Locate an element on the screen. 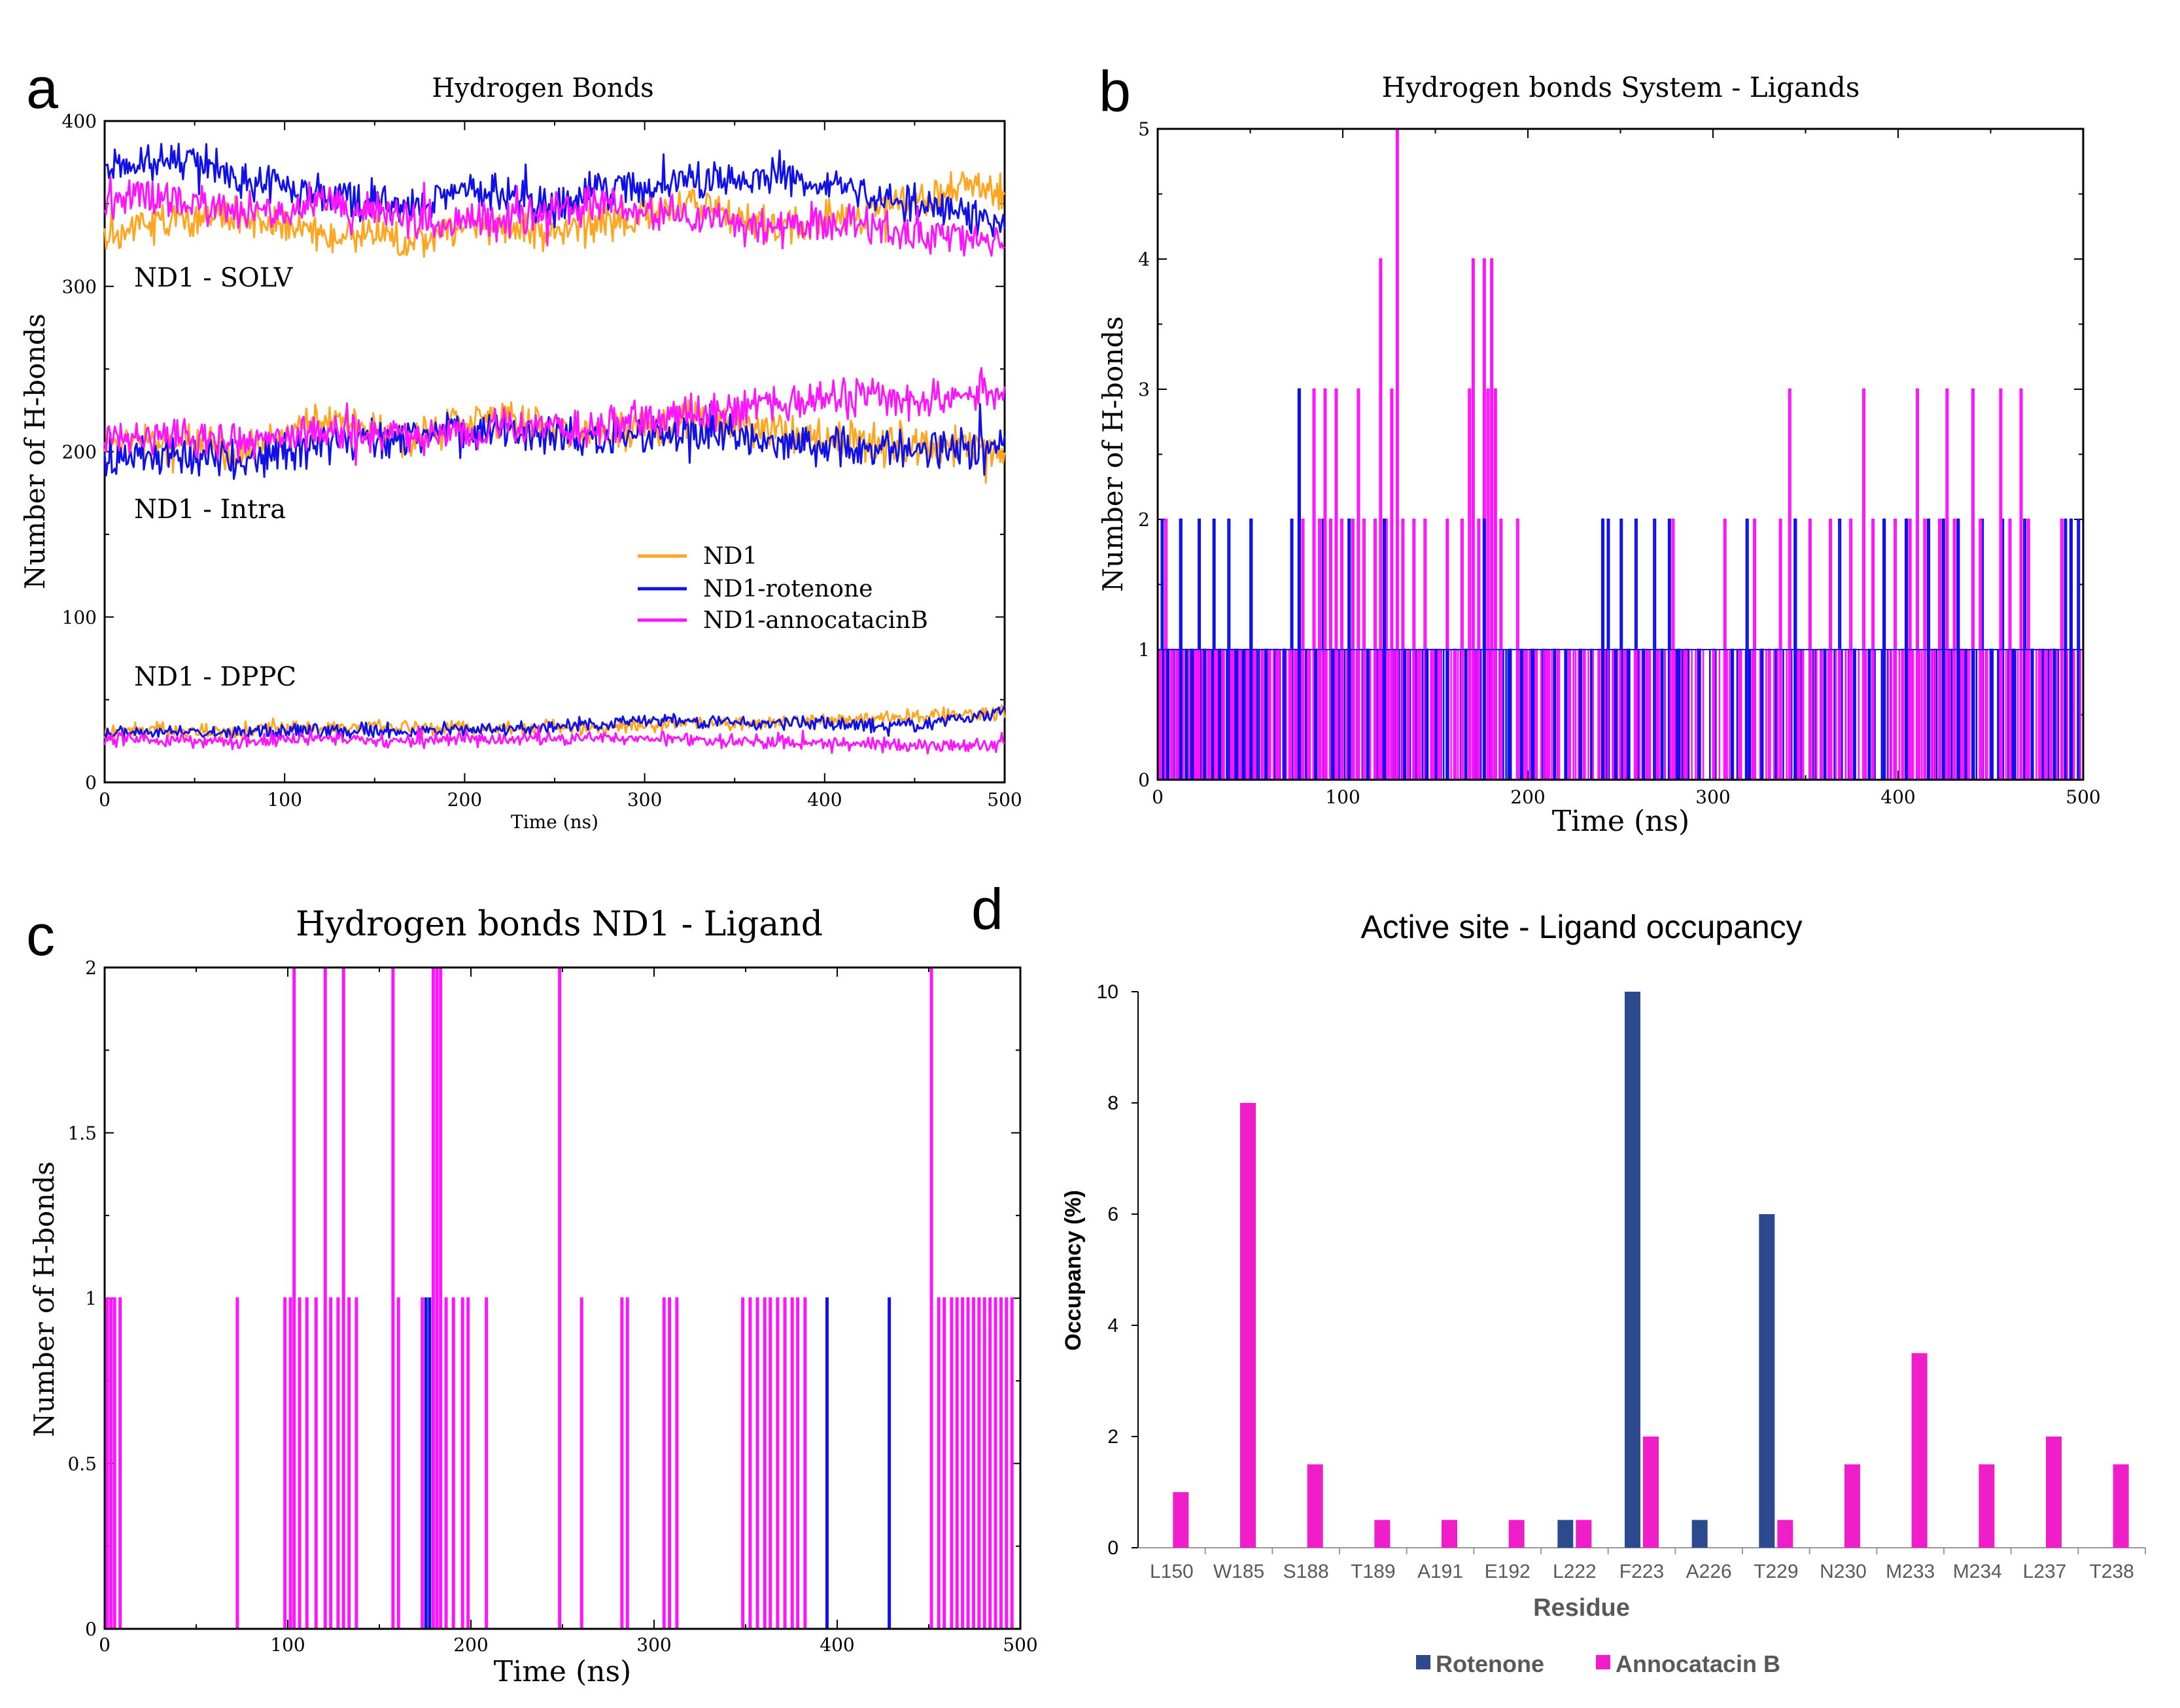  category-label: L237 is located at coordinates (2045, 1571).